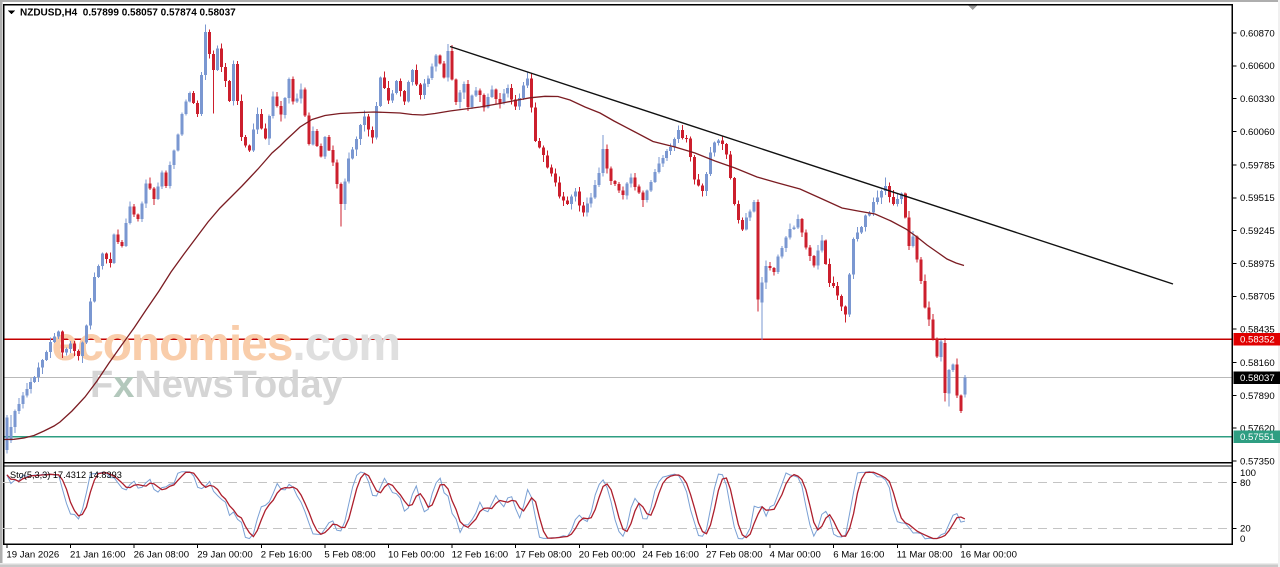 This screenshot has width=1280, height=567. Describe the element at coordinates (1257, 330) in the screenshot. I see `svg-text: 0.58435` at that location.